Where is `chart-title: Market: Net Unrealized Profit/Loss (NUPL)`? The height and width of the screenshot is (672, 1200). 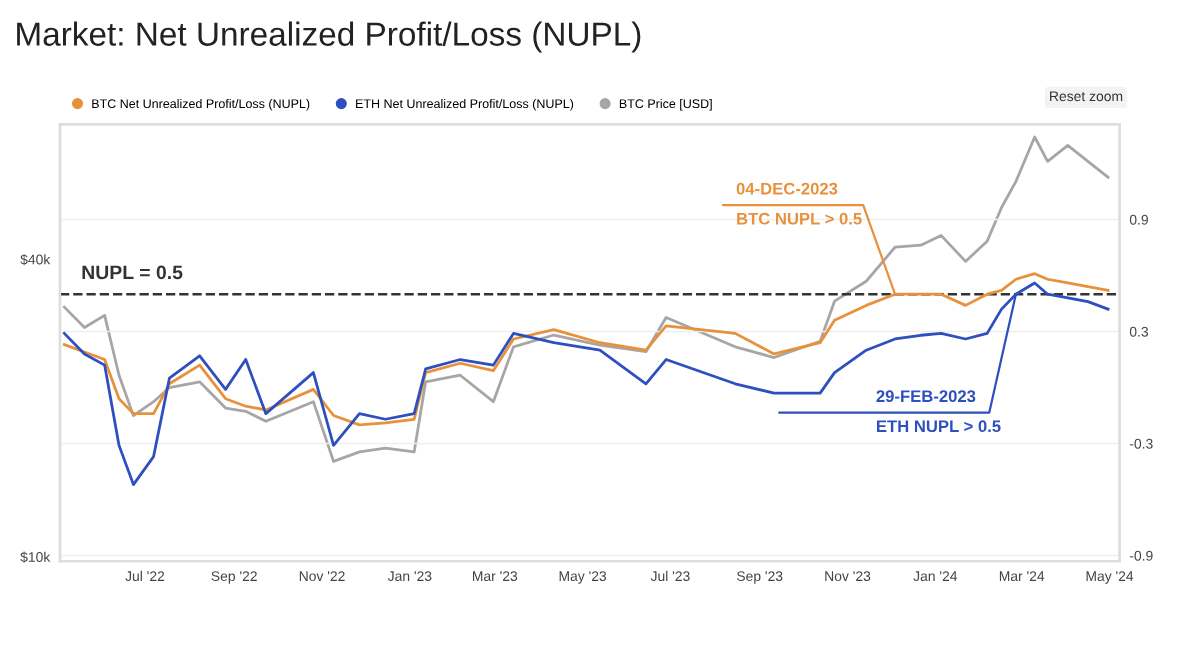
chart-title: Market: Net Unrealized Profit/Loss (NUPL) is located at coordinates (329, 37).